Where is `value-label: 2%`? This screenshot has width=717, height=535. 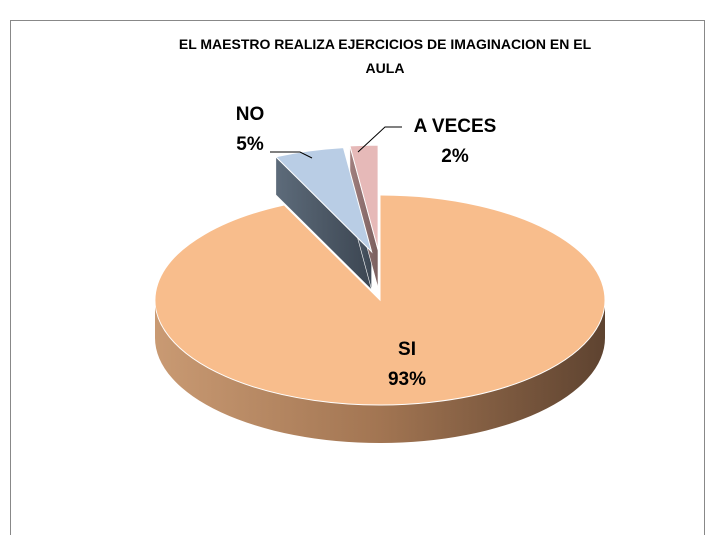 value-label: 2% is located at coordinates (455, 156).